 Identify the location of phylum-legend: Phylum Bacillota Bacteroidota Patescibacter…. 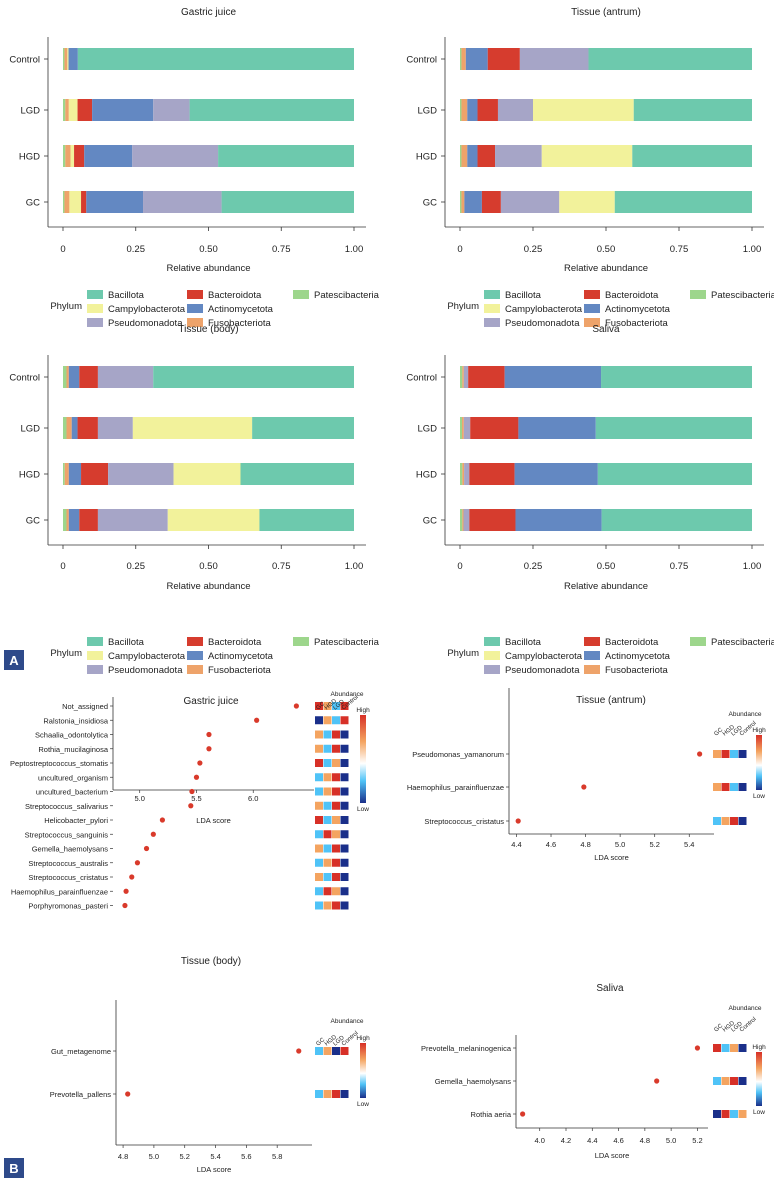
(215, 656).